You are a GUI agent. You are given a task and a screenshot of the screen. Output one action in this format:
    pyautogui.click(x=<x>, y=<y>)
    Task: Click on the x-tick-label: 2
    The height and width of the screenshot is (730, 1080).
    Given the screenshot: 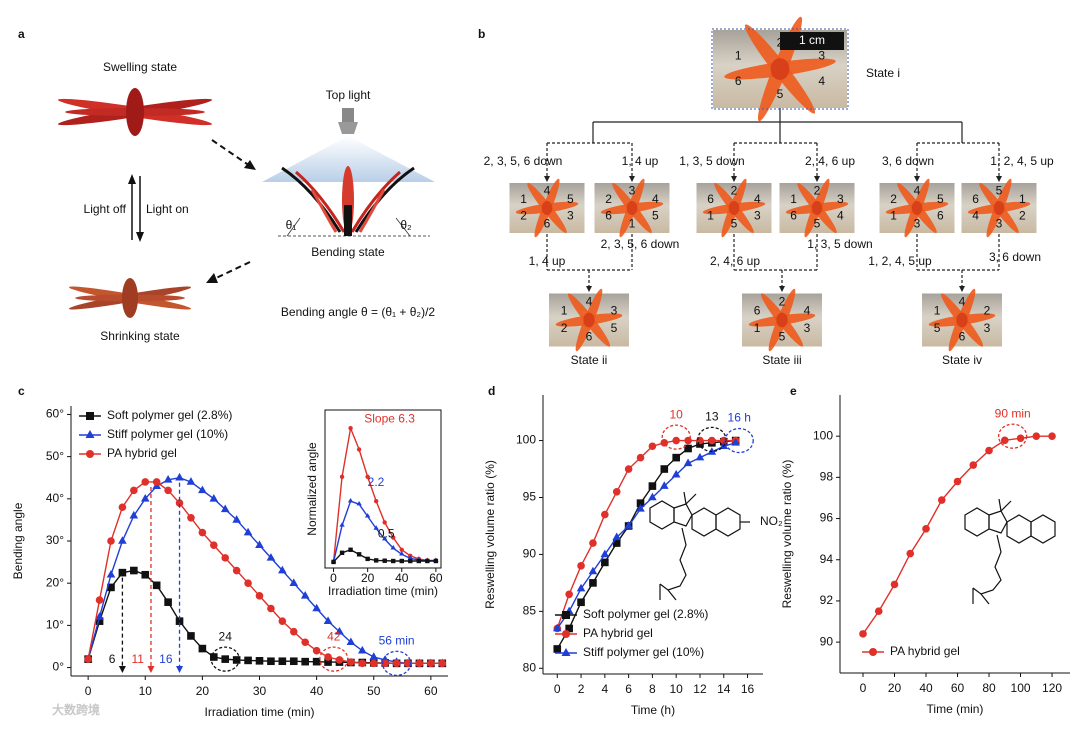 What is the action you would take?
    pyautogui.click(x=581, y=689)
    